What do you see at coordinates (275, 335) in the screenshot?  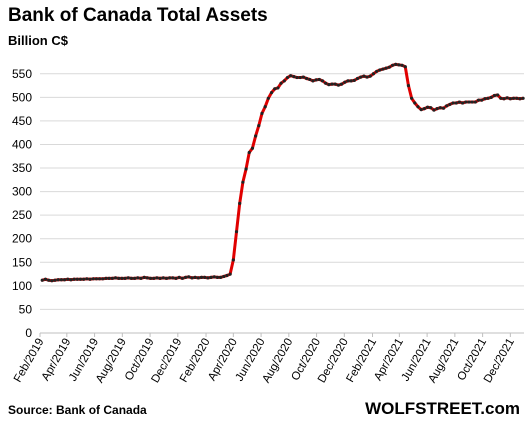 I see `x-axis` at bounding box center [275, 335].